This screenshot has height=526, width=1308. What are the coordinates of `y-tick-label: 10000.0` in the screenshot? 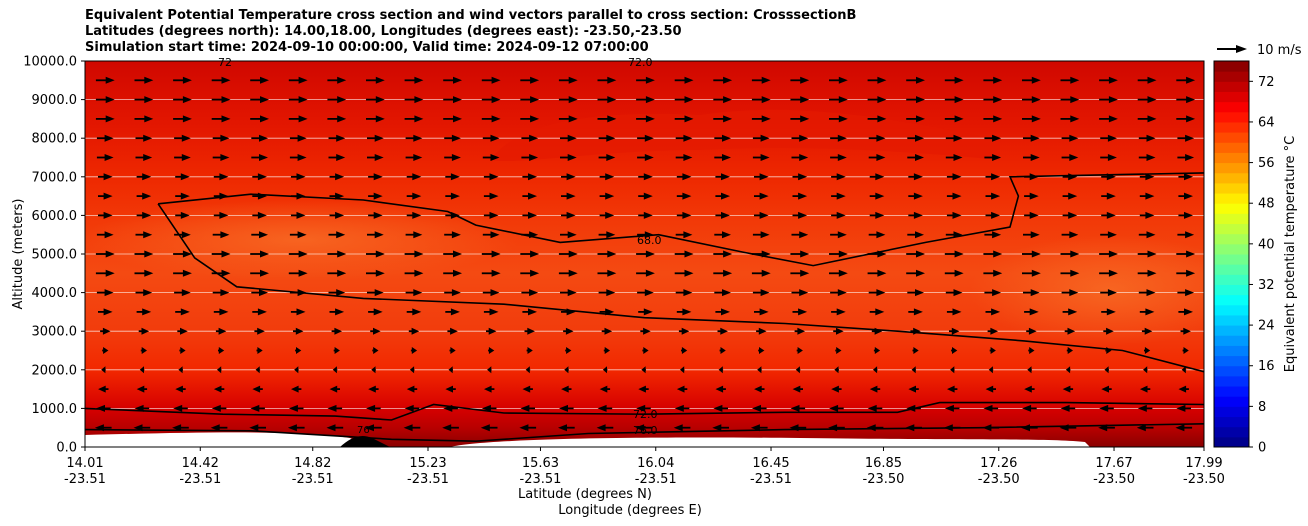 It's located at (50, 62).